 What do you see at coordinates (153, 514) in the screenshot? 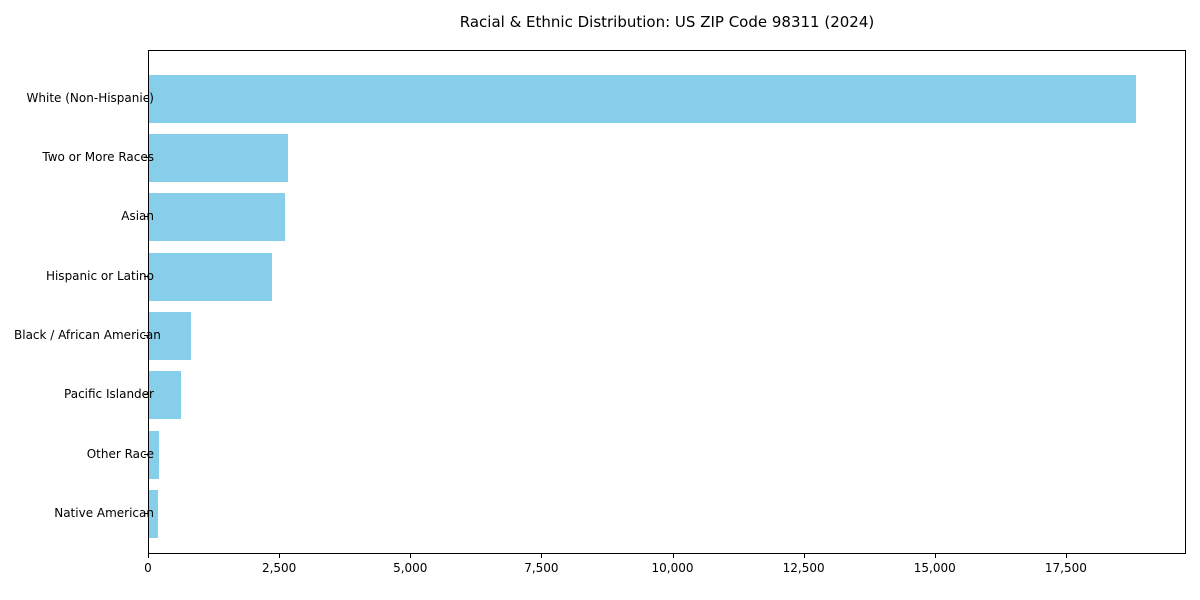
I see `bar-native-american` at bounding box center [153, 514].